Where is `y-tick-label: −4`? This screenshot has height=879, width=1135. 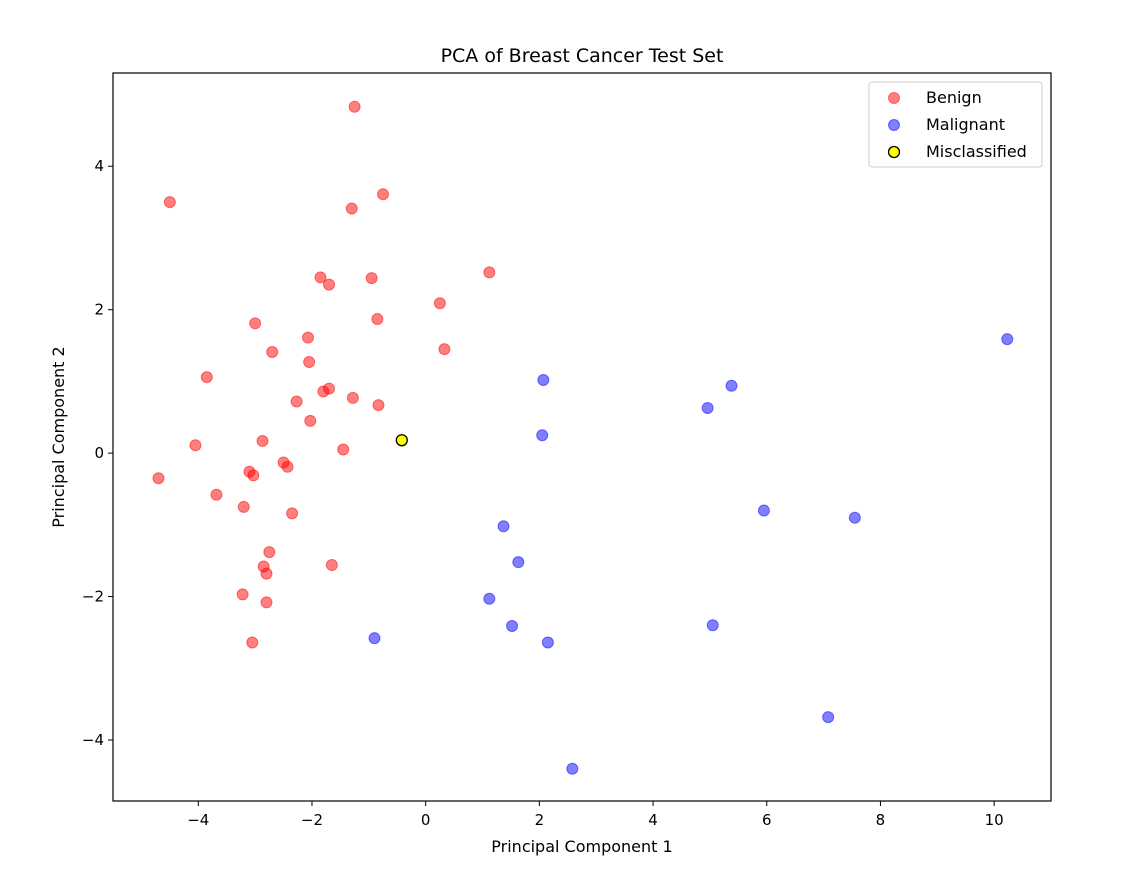 y-tick-label: −4 is located at coordinates (93, 740).